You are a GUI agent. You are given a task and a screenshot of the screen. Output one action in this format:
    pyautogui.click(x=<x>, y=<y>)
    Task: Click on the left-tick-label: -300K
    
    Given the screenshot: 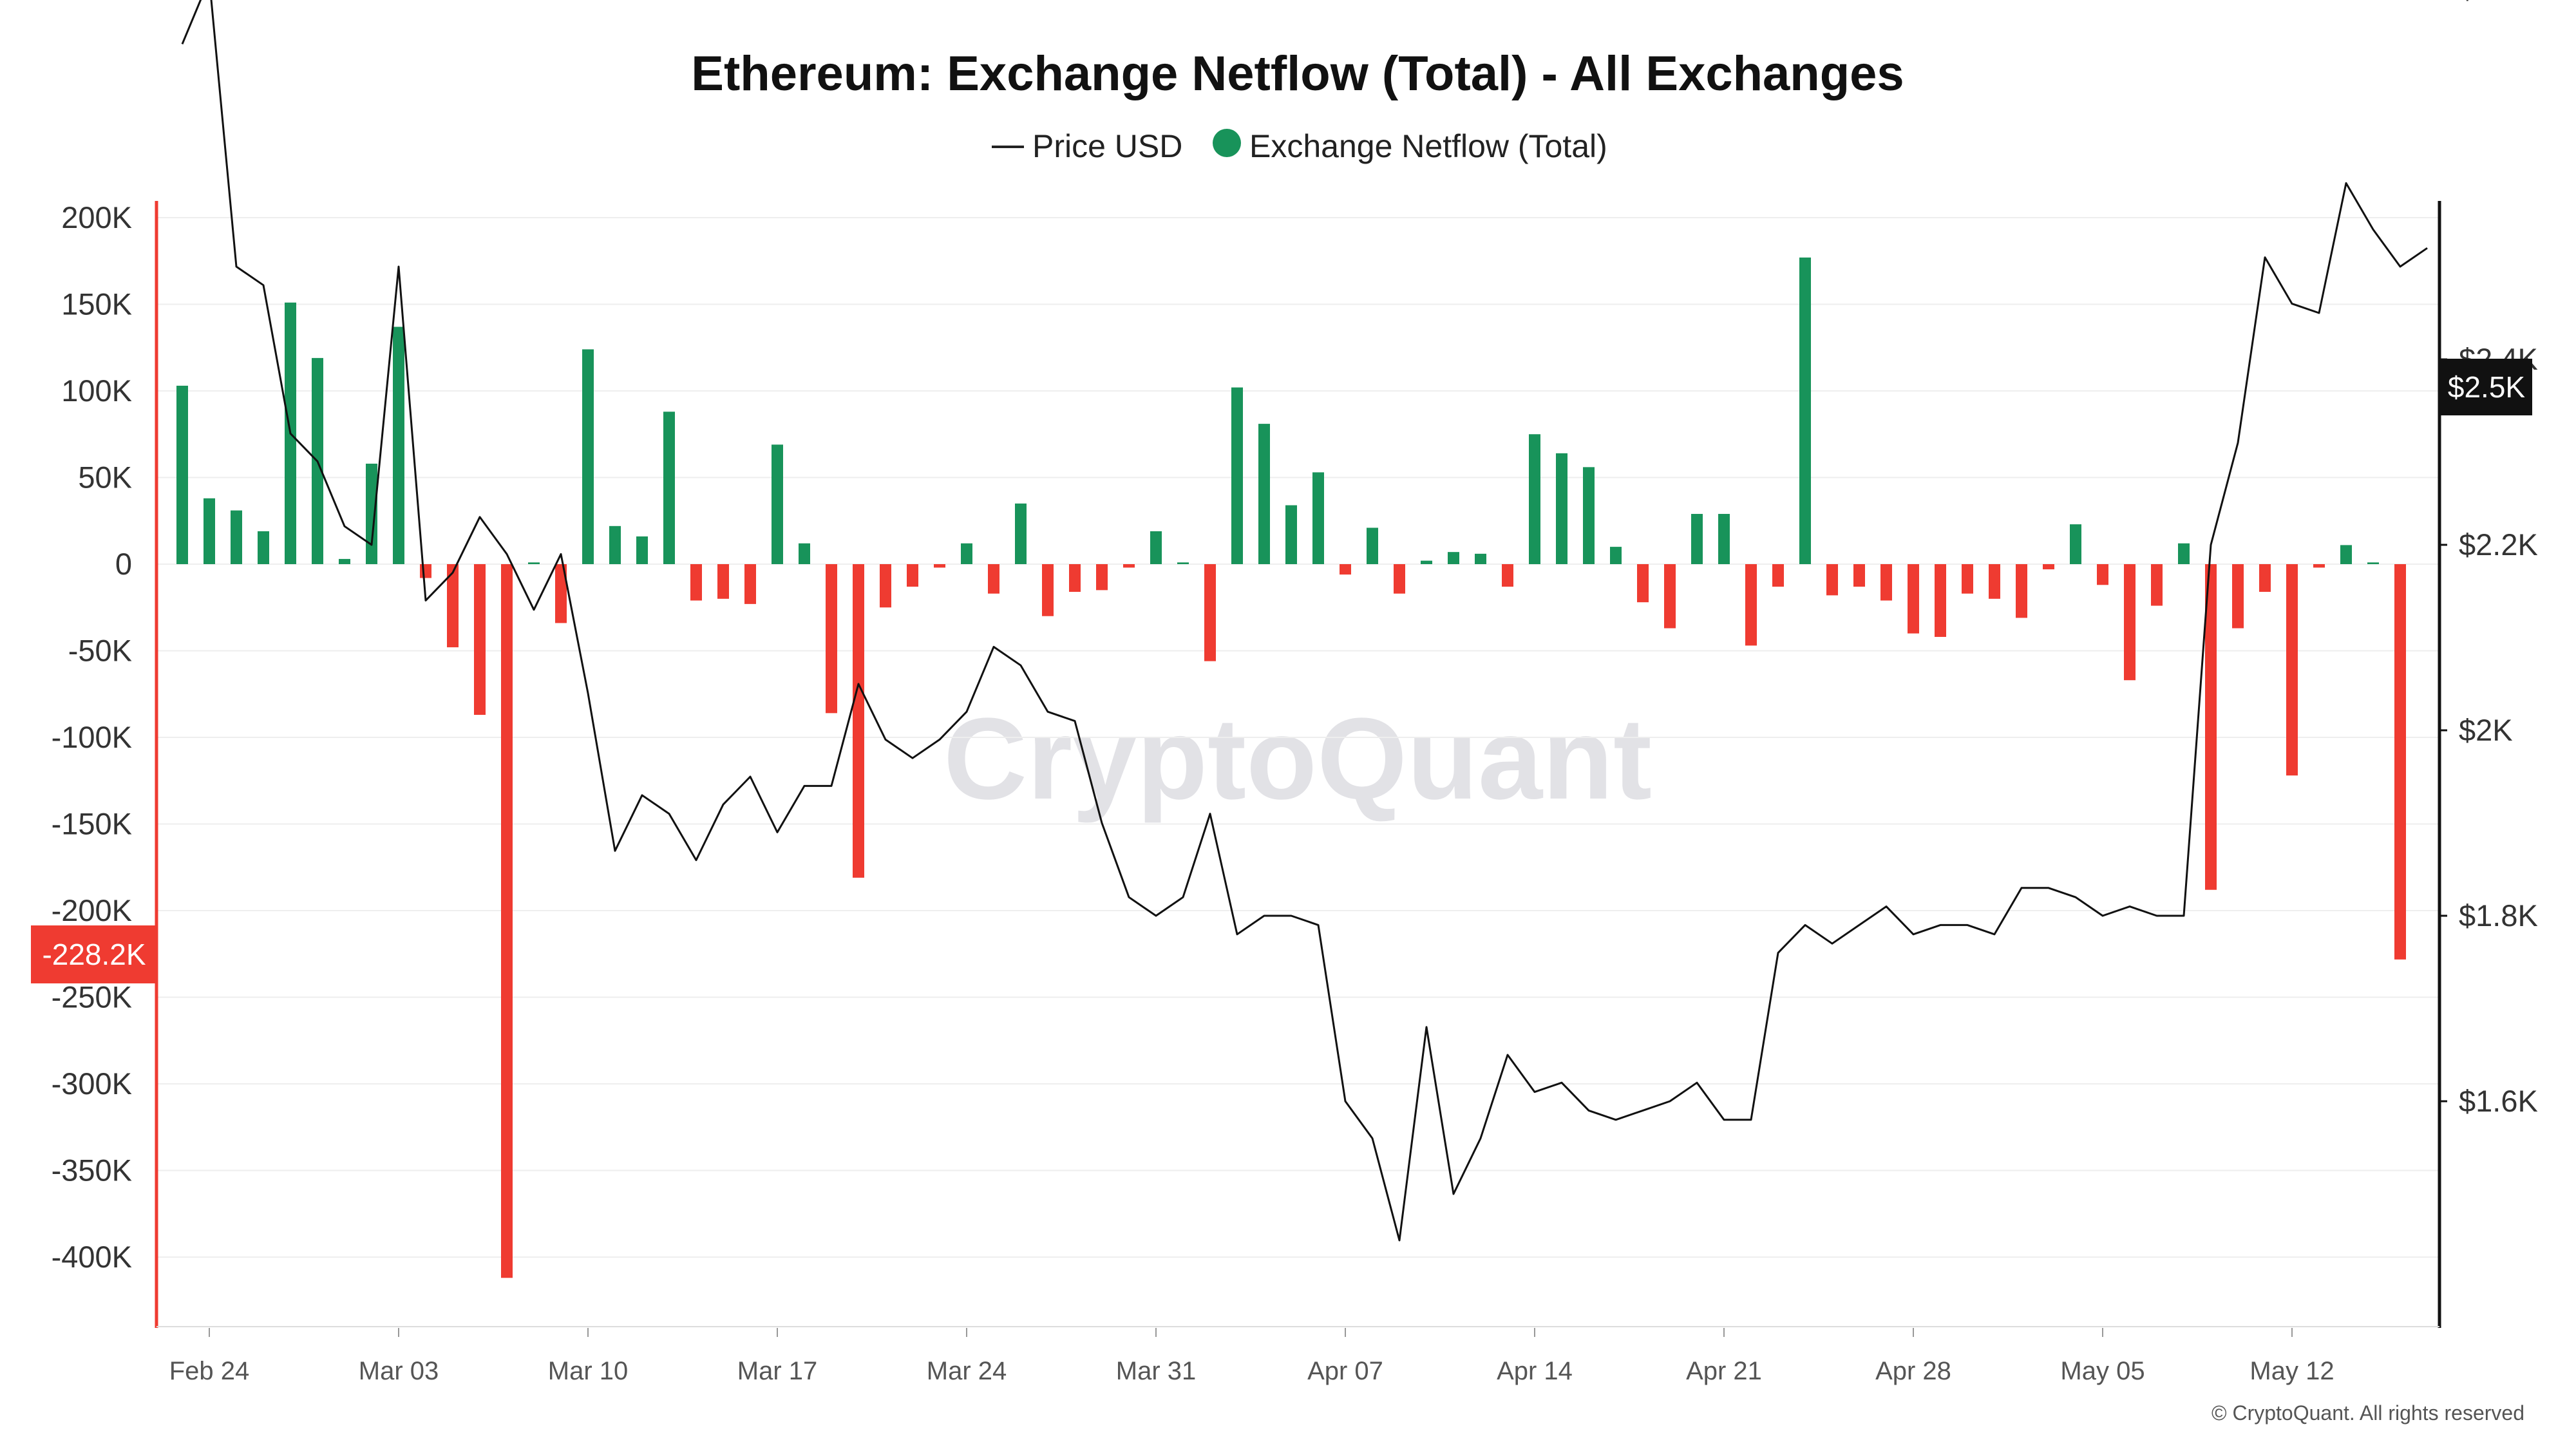 What is the action you would take?
    pyautogui.click(x=92, y=1083)
    